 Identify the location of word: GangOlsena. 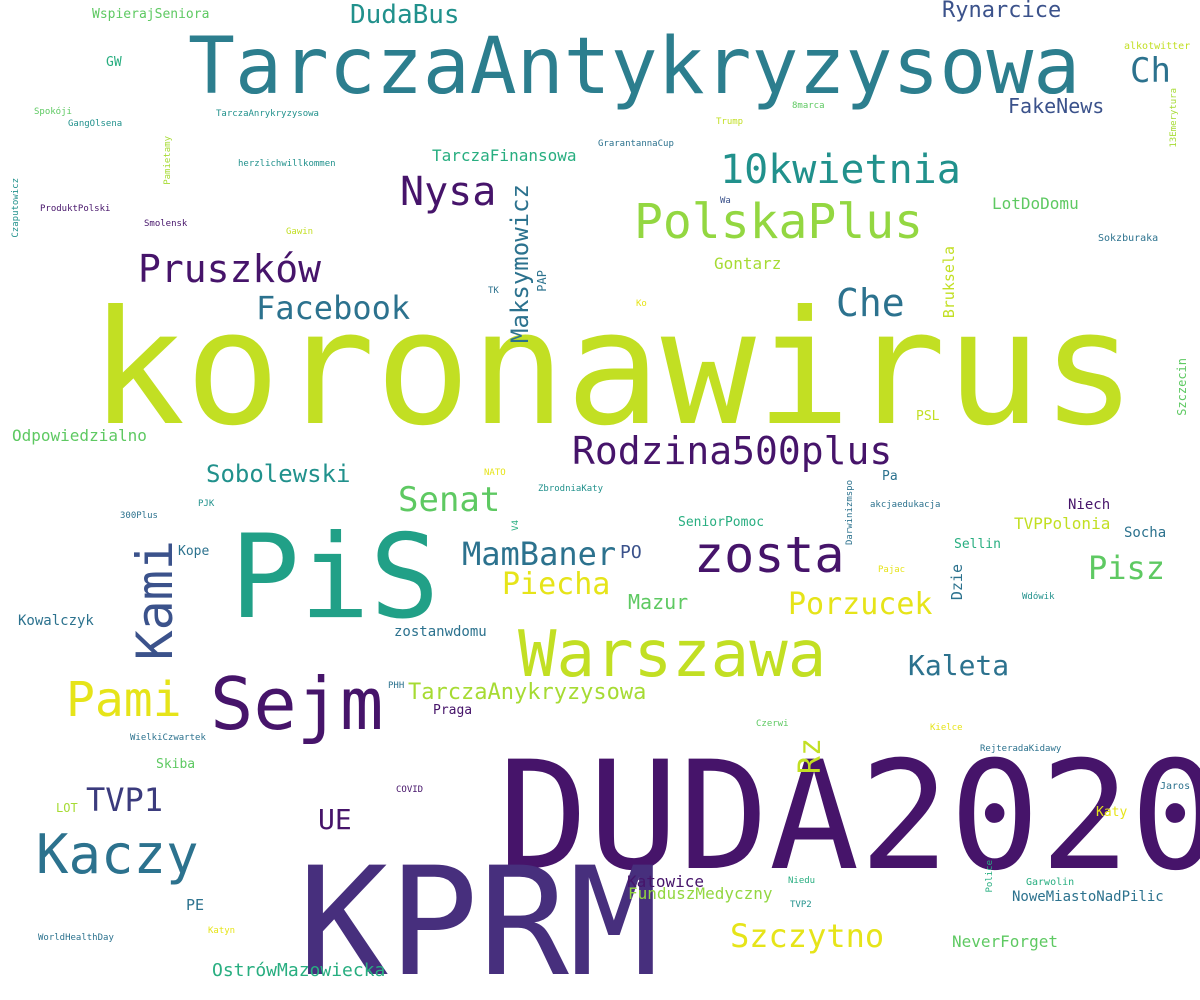
(95, 124).